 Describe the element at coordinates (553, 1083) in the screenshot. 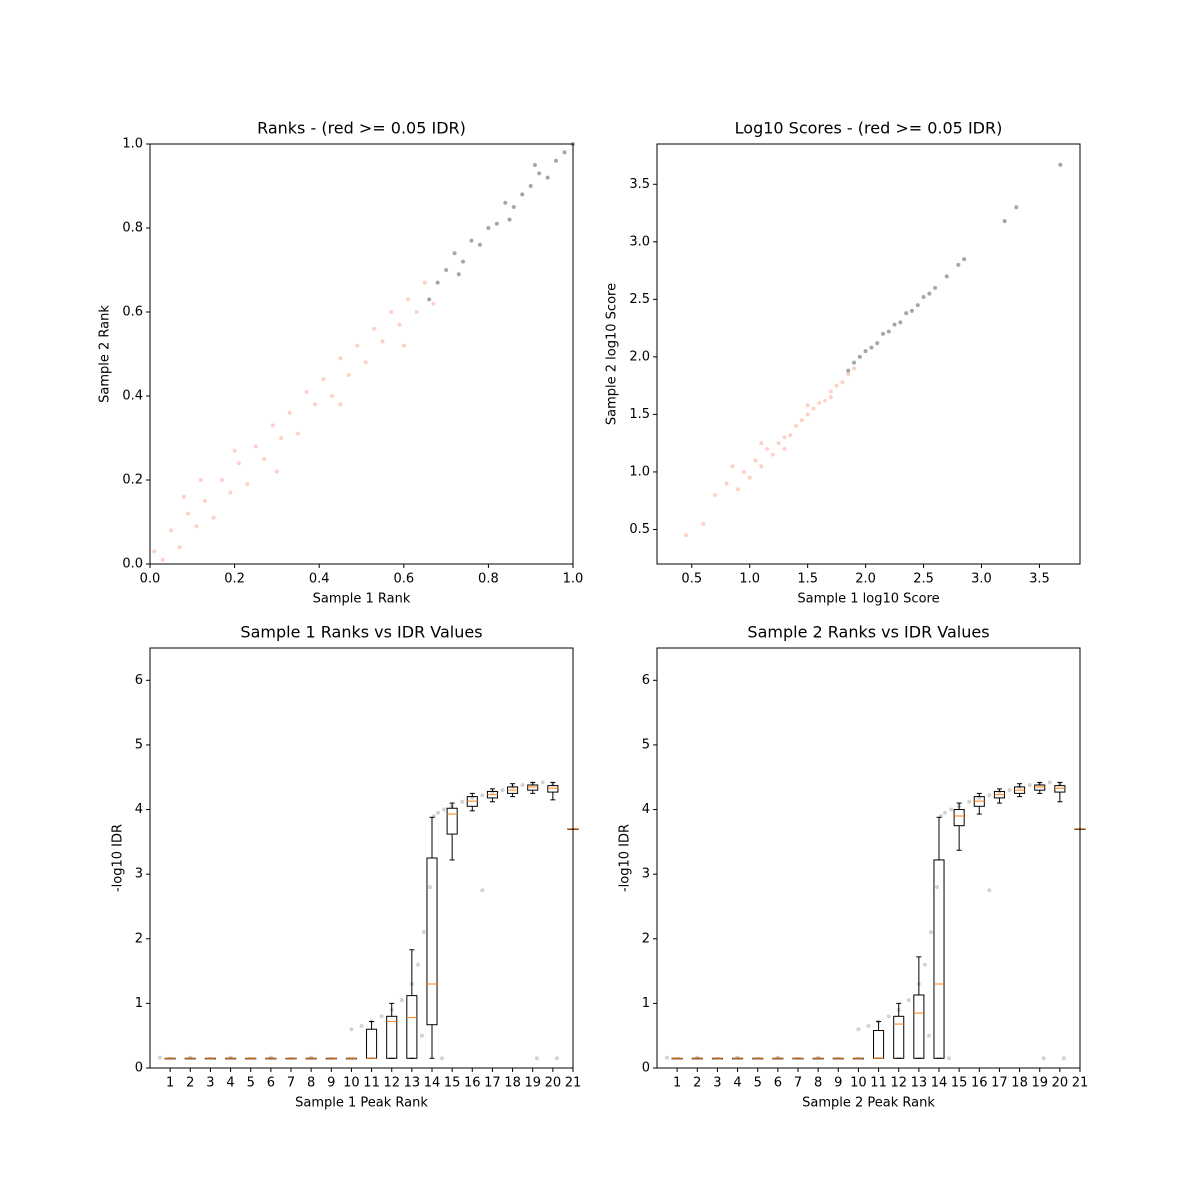

I see `x-tick-label: 20` at that location.